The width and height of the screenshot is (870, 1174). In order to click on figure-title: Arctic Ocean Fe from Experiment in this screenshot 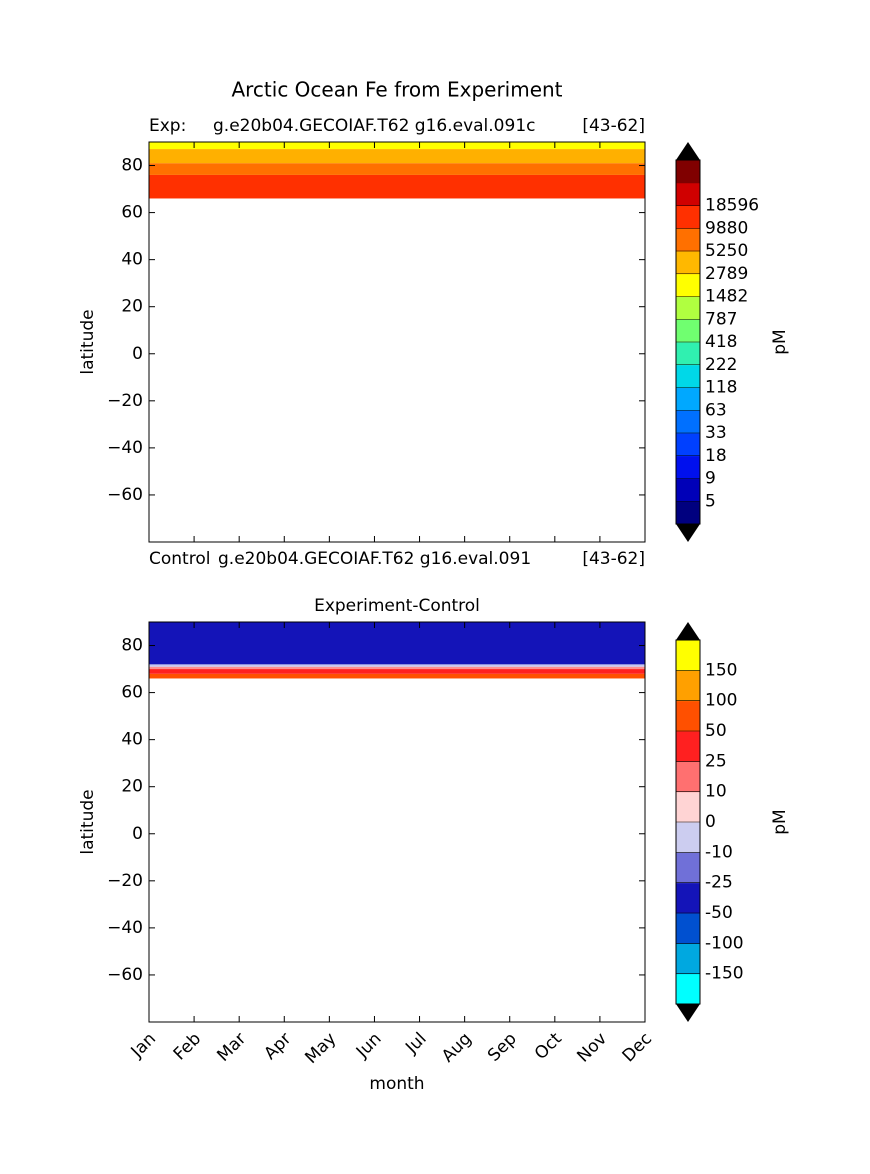, I will do `click(396, 90)`.